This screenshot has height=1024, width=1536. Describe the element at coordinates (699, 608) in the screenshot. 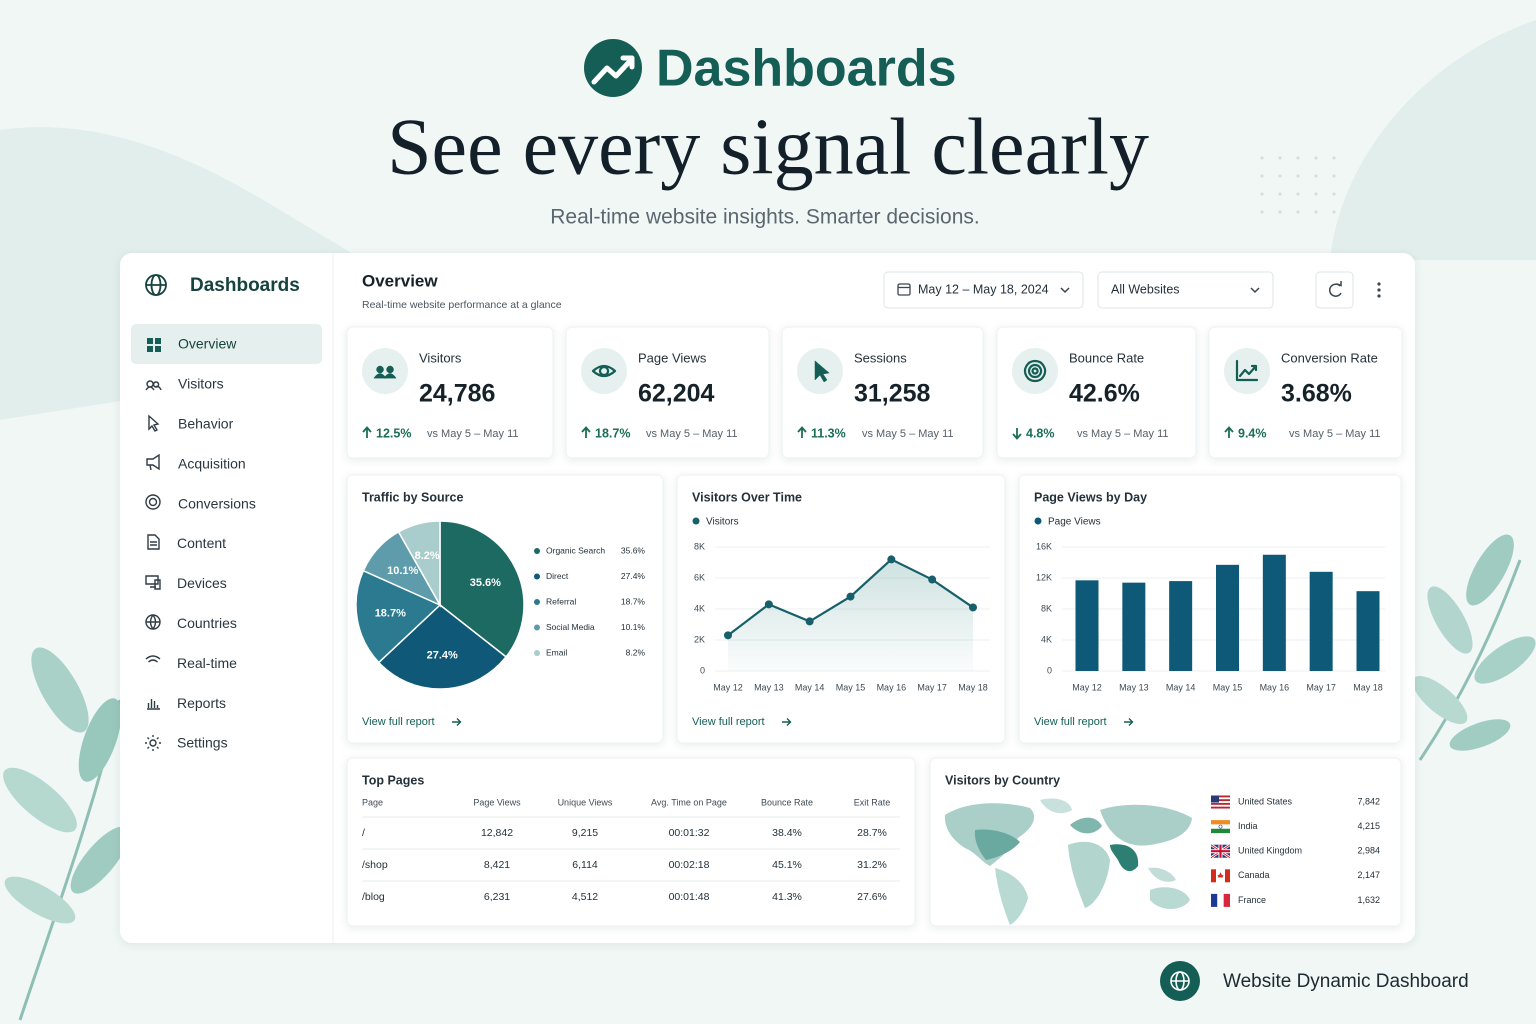

I see `y-tick-label: 4K` at that location.